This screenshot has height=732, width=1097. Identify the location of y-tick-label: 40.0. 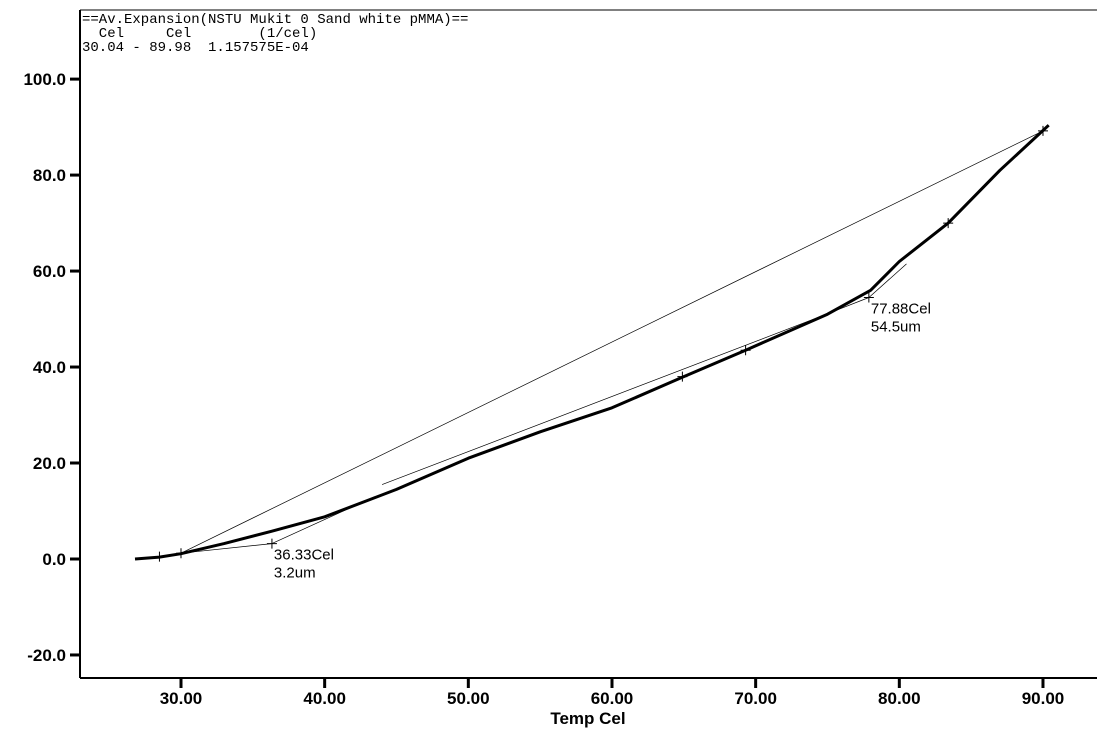
(49, 367).